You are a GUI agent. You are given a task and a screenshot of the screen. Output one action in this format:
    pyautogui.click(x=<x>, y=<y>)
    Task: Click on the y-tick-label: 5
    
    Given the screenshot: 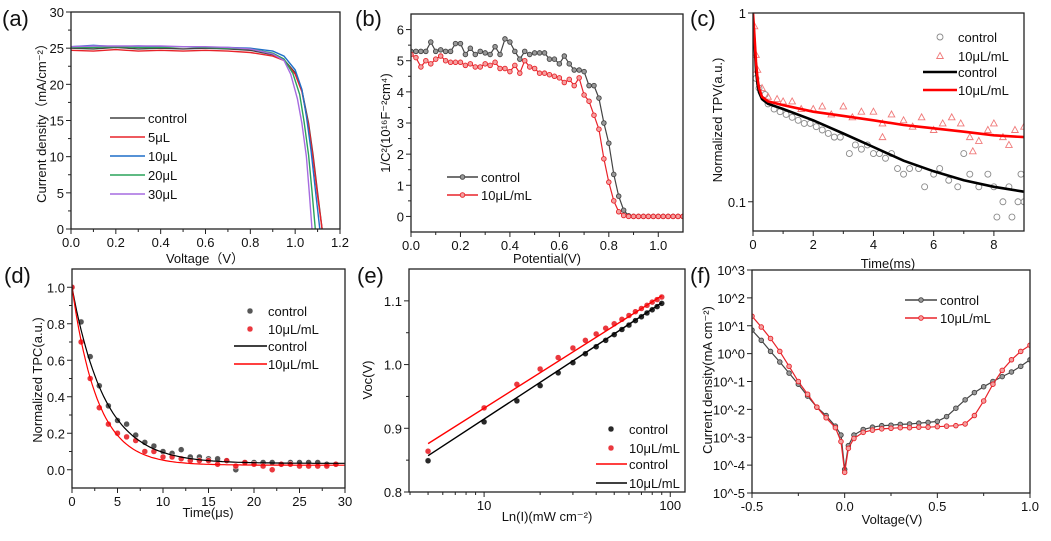 What is the action you would take?
    pyautogui.click(x=400, y=61)
    